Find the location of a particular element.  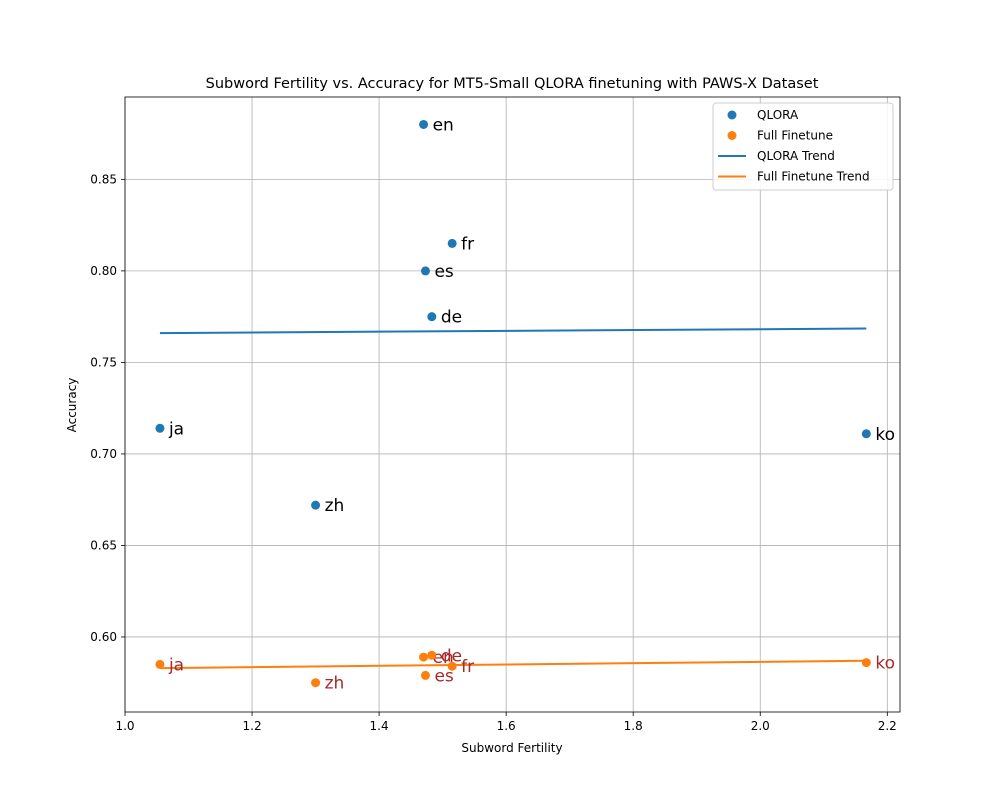

y-tick-label: 0.85 is located at coordinates (103, 179).